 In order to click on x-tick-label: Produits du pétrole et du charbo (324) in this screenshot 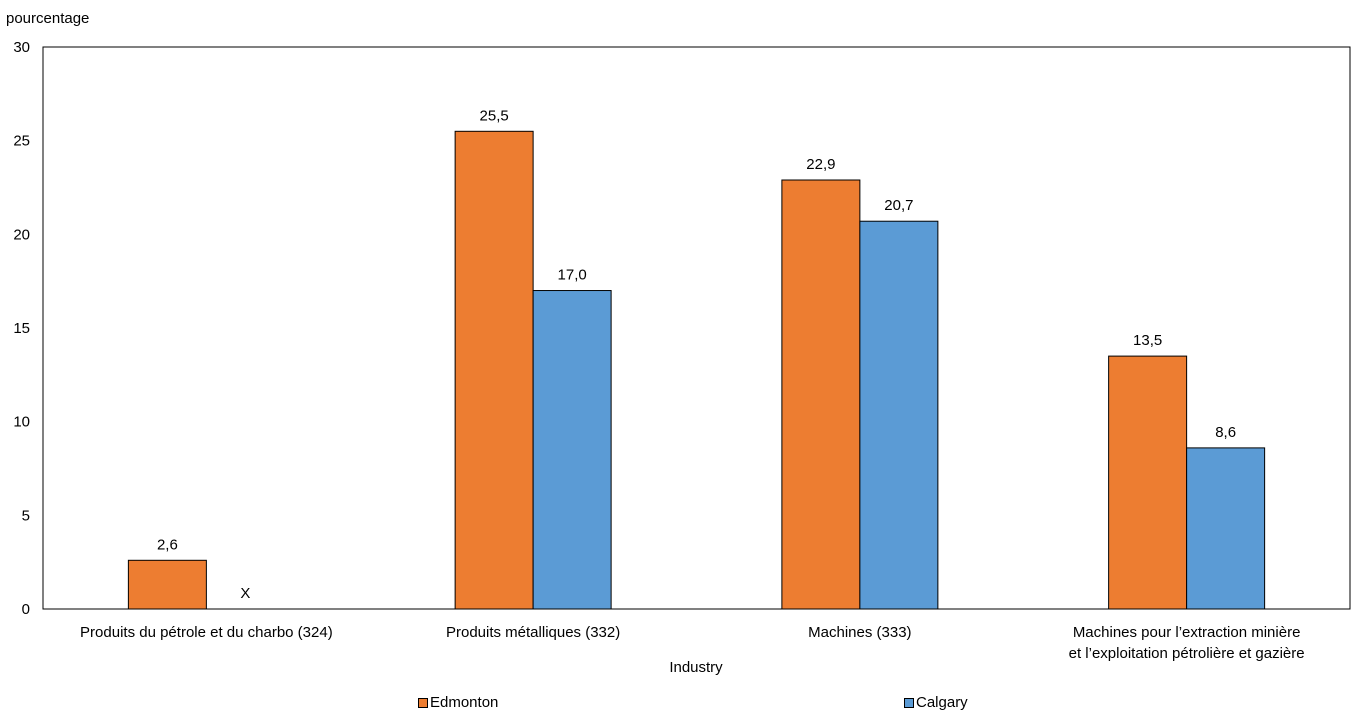, I will do `click(206, 632)`.